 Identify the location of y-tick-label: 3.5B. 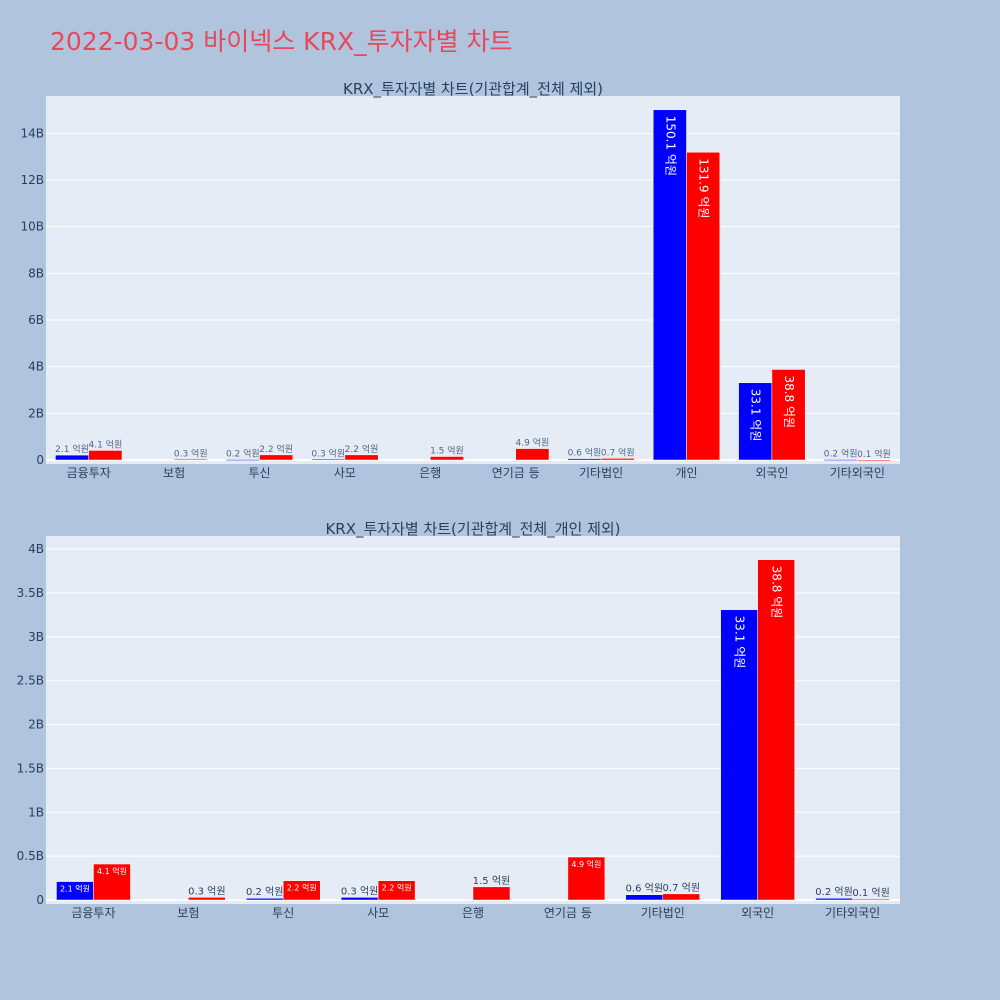
(30, 593).